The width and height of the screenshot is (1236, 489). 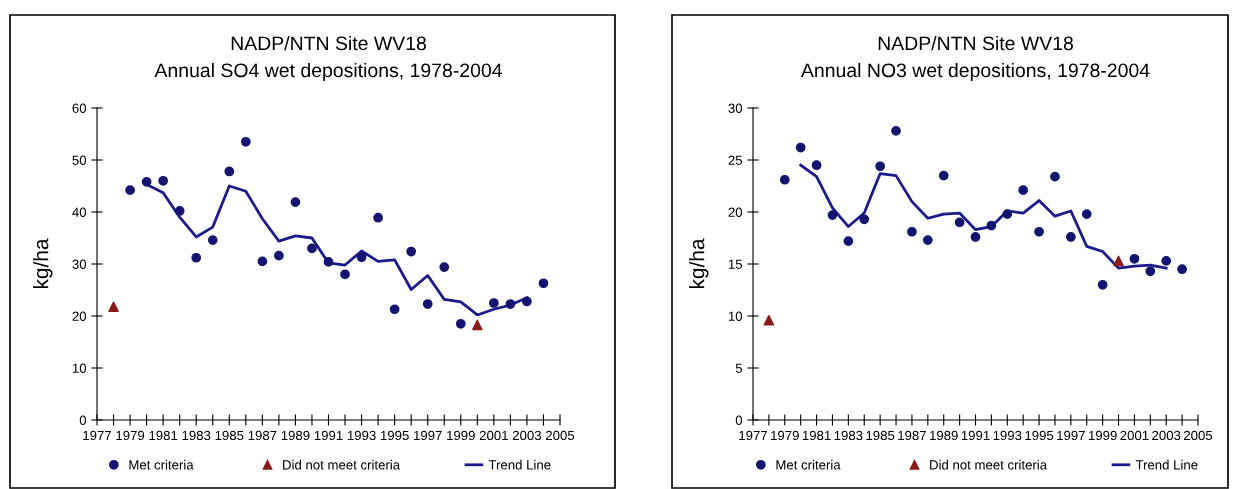 What do you see at coordinates (295, 435) in the screenshot?
I see `x-tick-label: 1989` at bounding box center [295, 435].